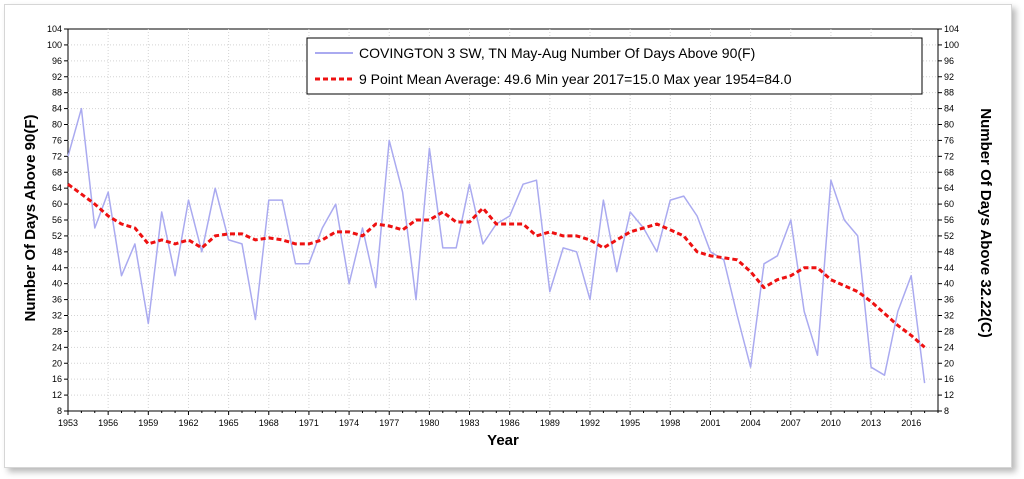 The image size is (1024, 479). Describe the element at coordinates (949, 61) in the screenshot. I see `y-tick-label-right: 96` at that location.